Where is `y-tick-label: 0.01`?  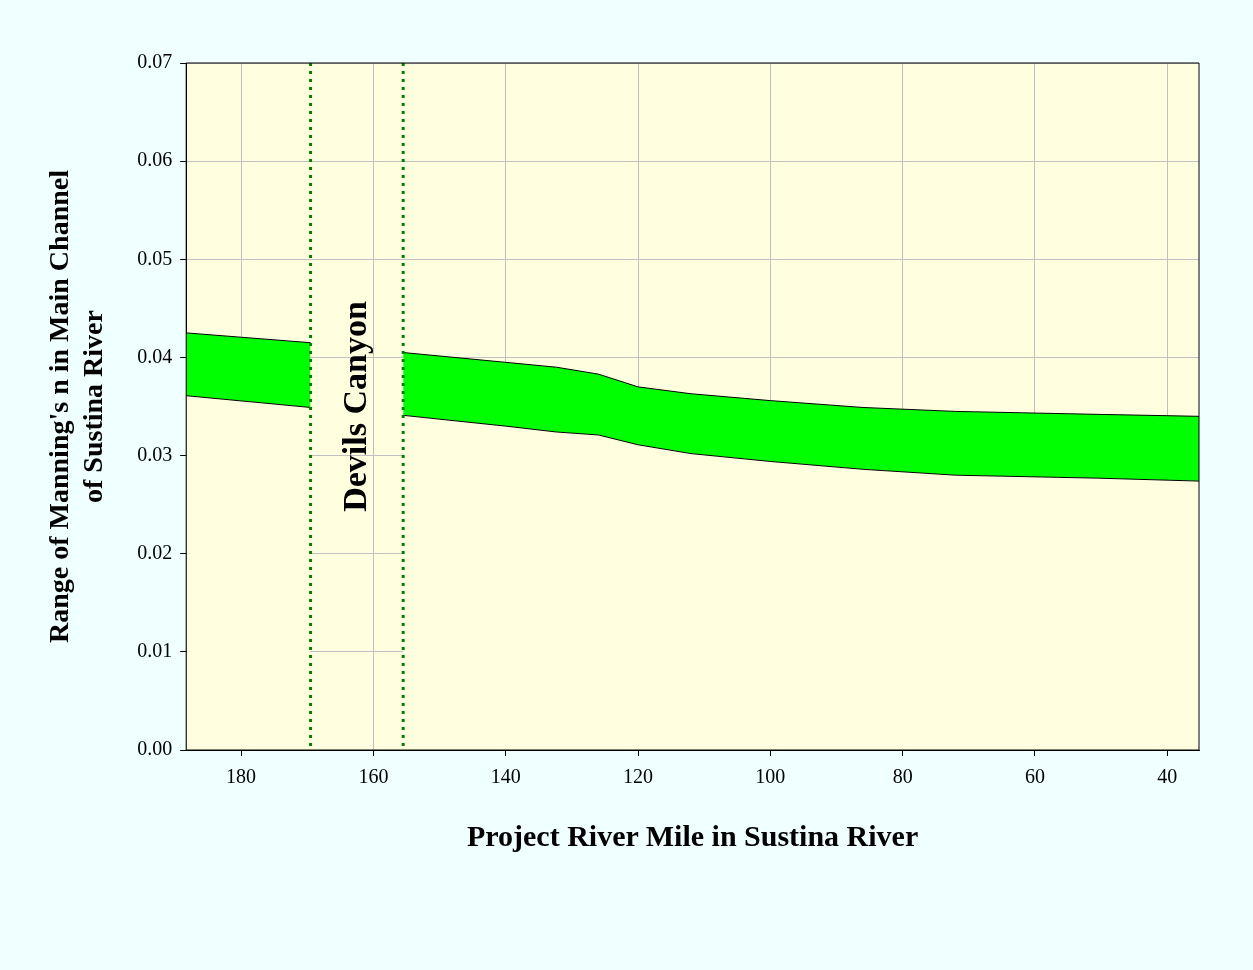
y-tick-label: 0.01 is located at coordinates (155, 650).